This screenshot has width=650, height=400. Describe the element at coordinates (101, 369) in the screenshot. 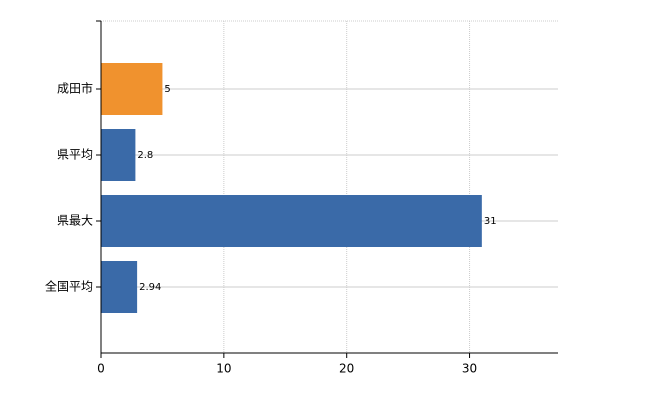

I see `x-tick-label: 0` at that location.